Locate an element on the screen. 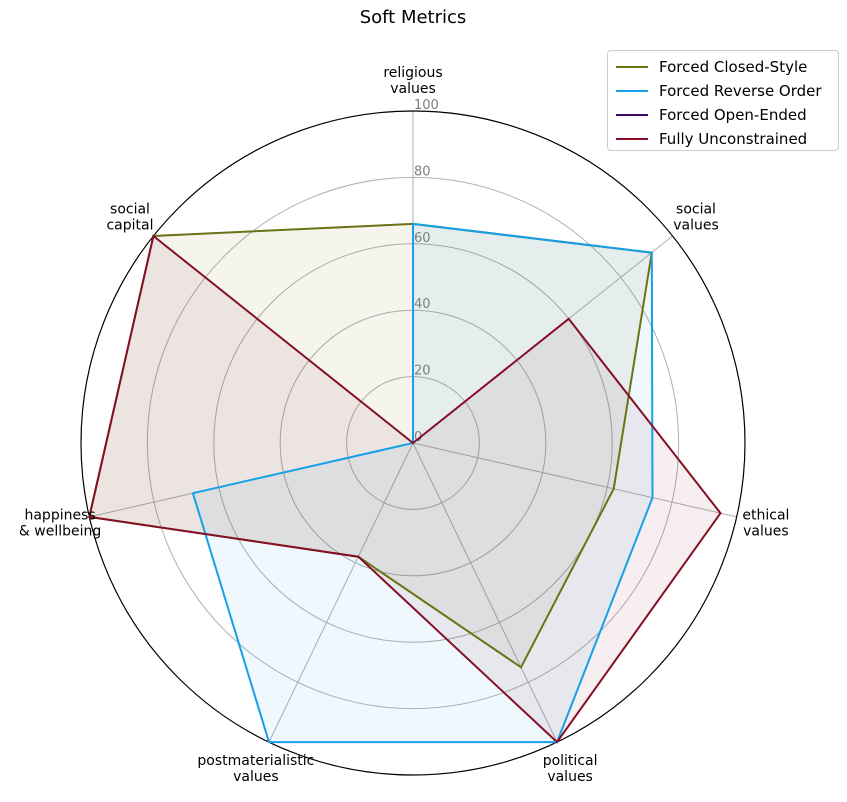  axis-label: social values is located at coordinates (696, 217).